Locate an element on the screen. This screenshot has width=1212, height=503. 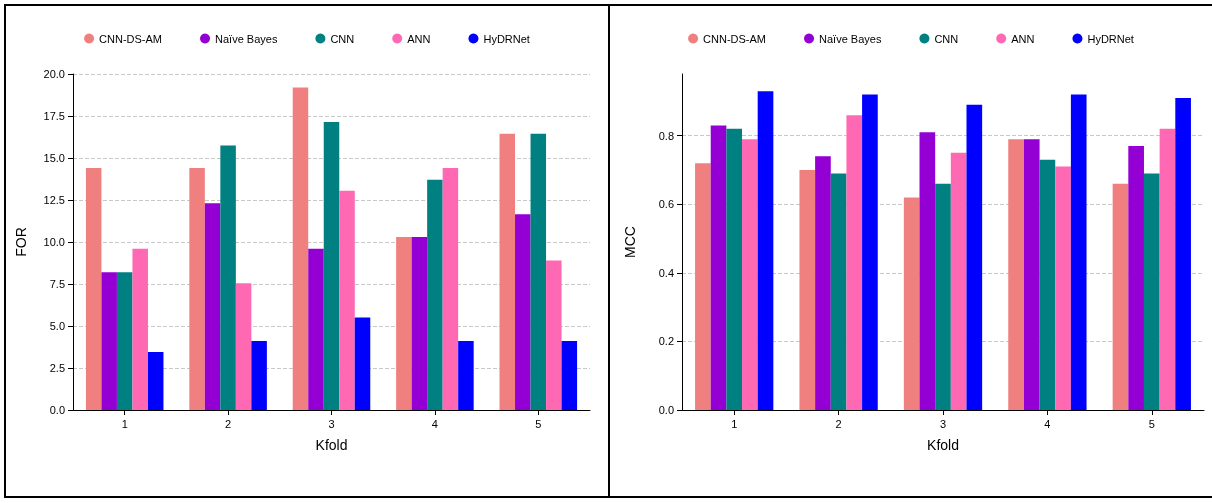
y-tick-label: 17.5 is located at coordinates (54, 116).